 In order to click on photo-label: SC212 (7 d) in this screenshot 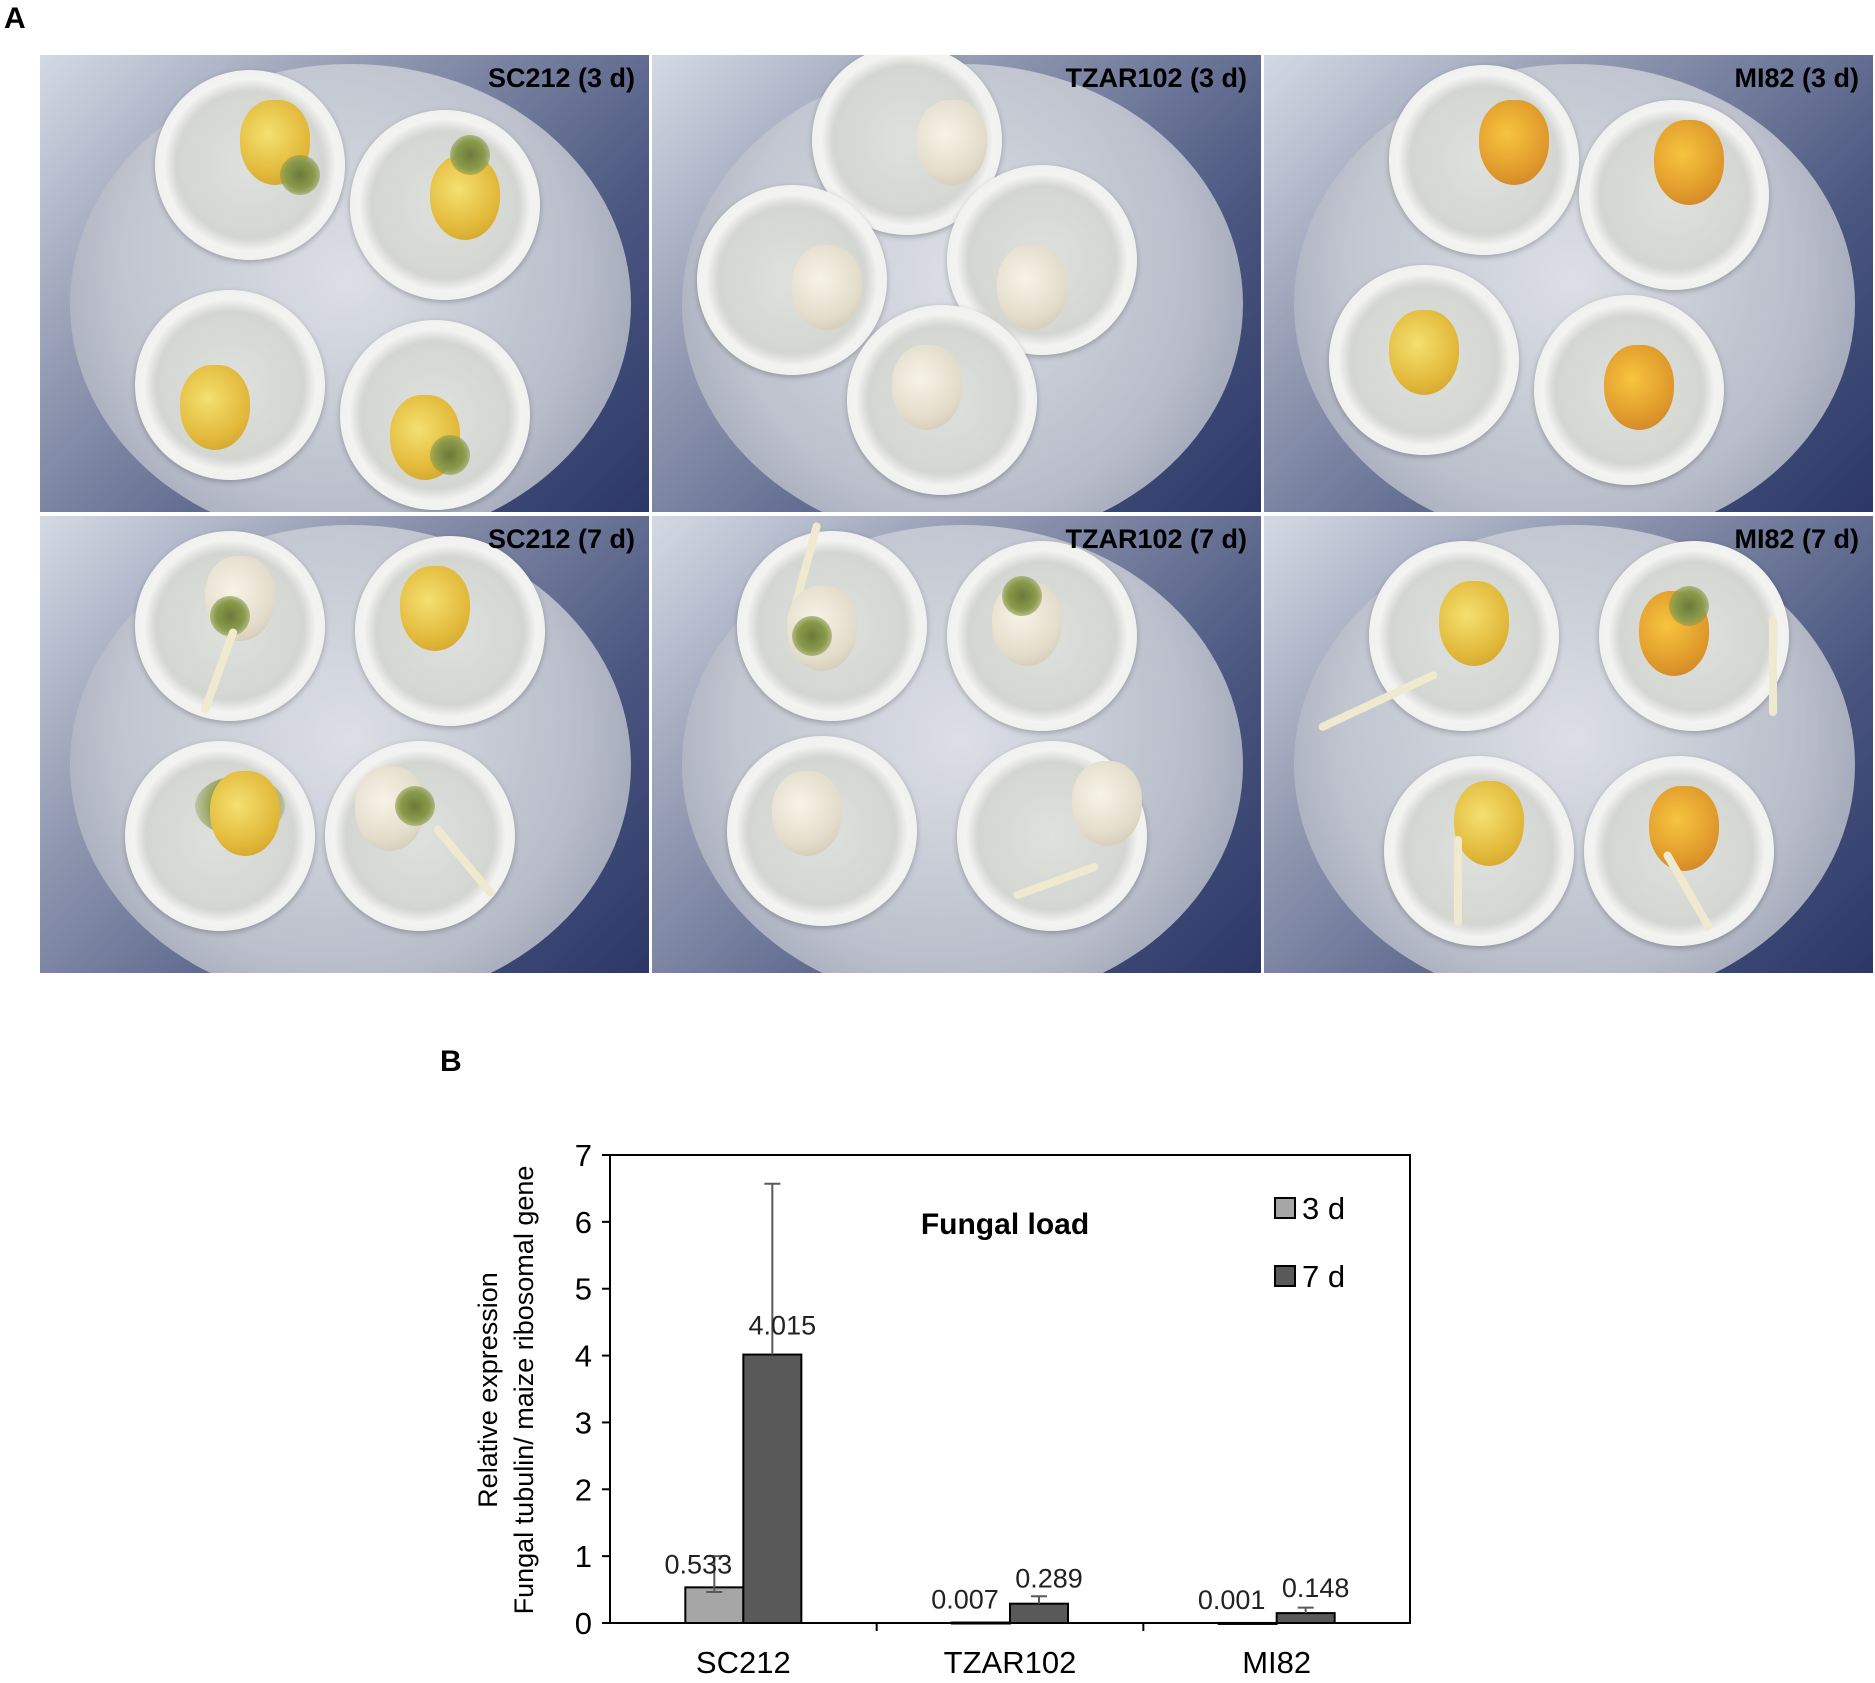, I will do `click(561, 539)`.